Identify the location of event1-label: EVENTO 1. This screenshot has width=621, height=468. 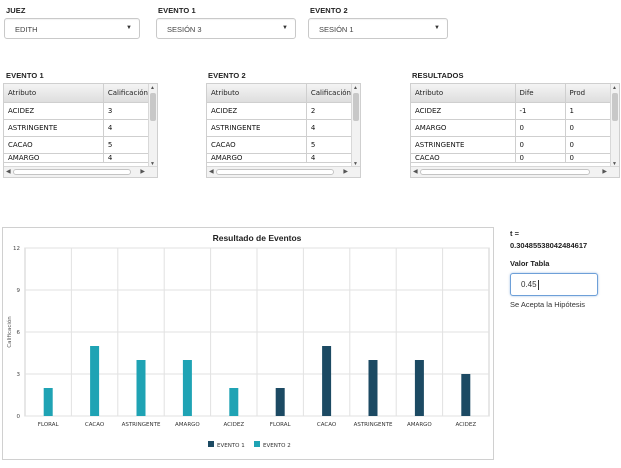
(177, 10).